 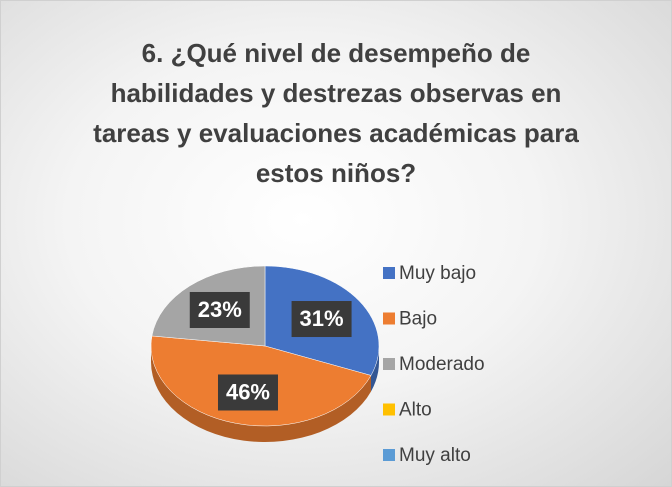 What do you see at coordinates (442, 364) in the screenshot?
I see `legend-label: Moderado` at bounding box center [442, 364].